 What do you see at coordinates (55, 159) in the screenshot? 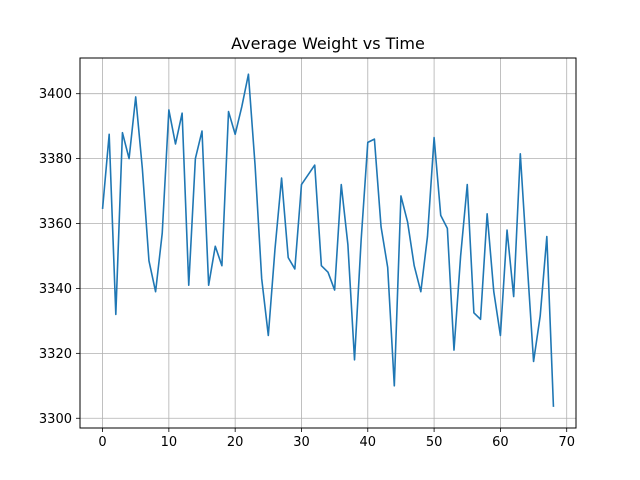
I see `y-tick-label: 3380` at bounding box center [55, 159].